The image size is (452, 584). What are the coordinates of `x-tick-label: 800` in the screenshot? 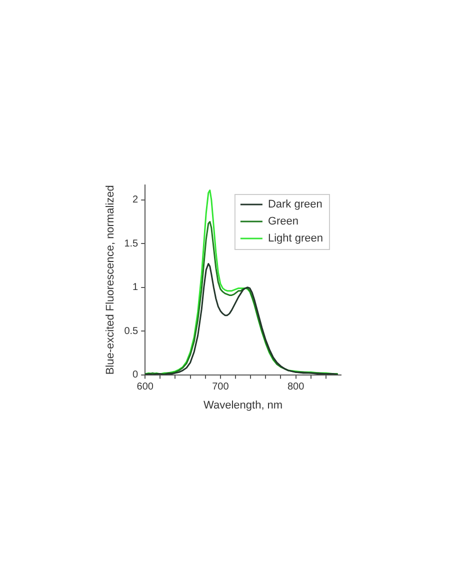 It's located at (296, 387).